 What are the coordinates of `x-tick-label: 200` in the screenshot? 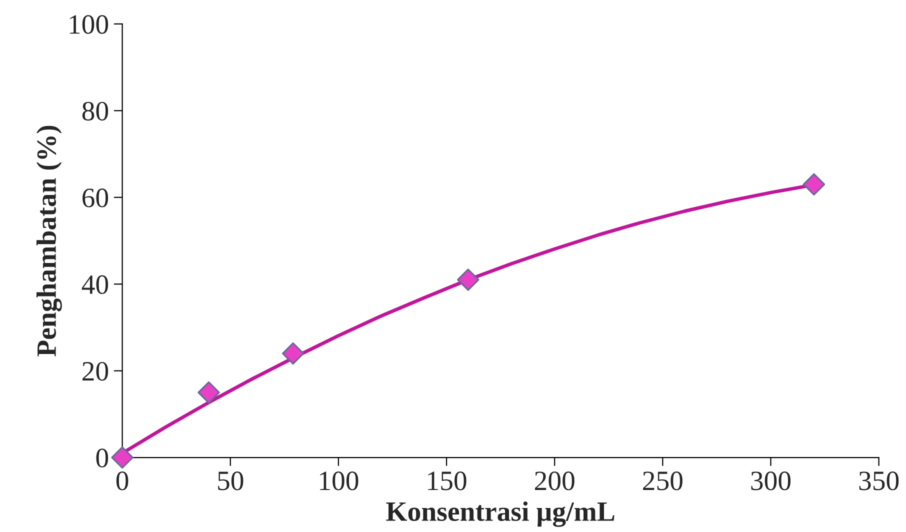 It's located at (554, 481).